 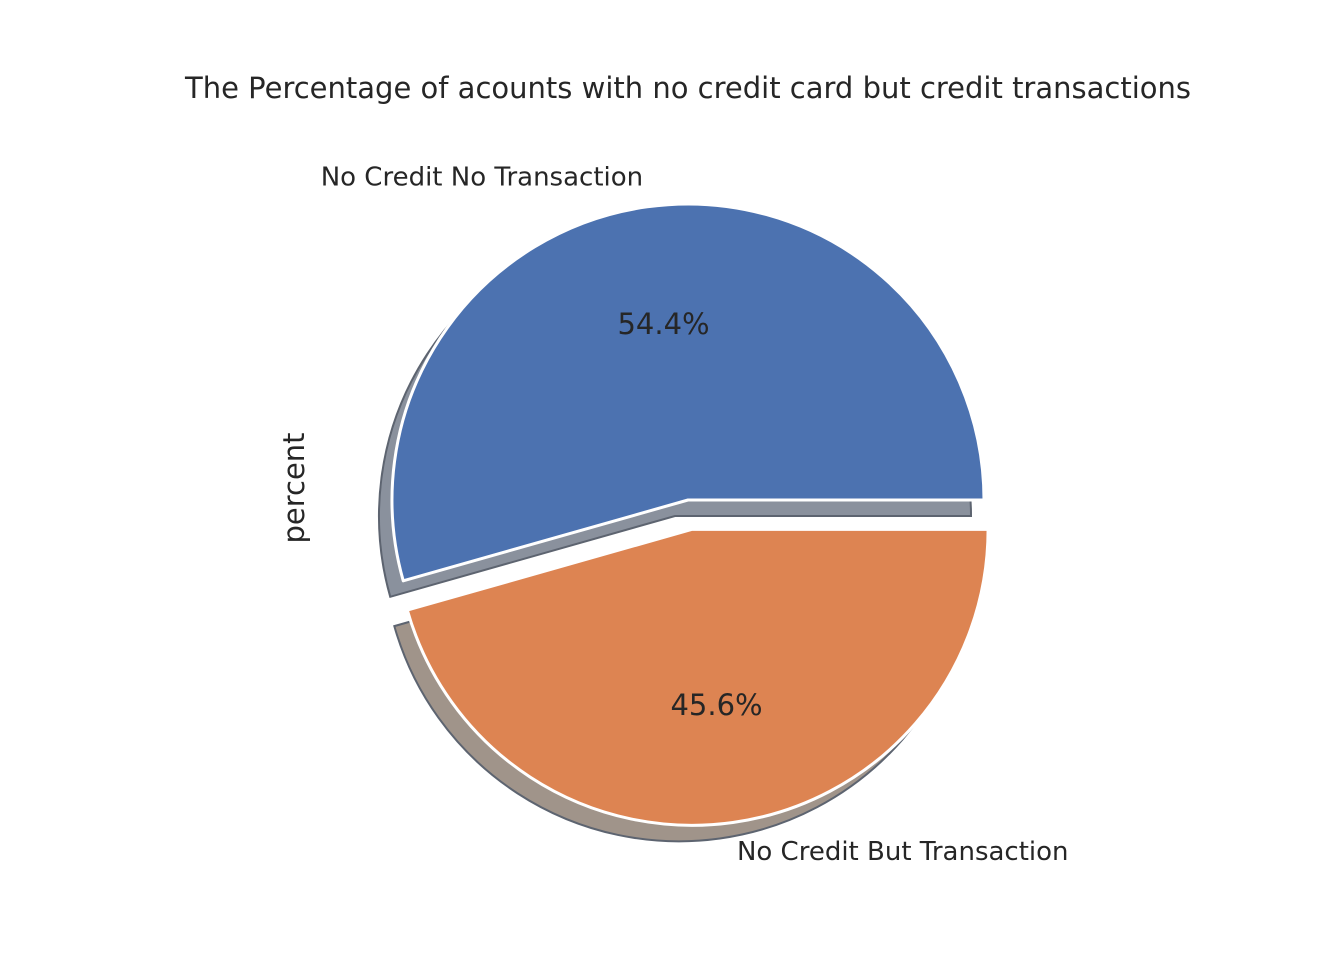 What do you see at coordinates (294, 487) in the screenshot?
I see `y-axis-label: percent` at bounding box center [294, 487].